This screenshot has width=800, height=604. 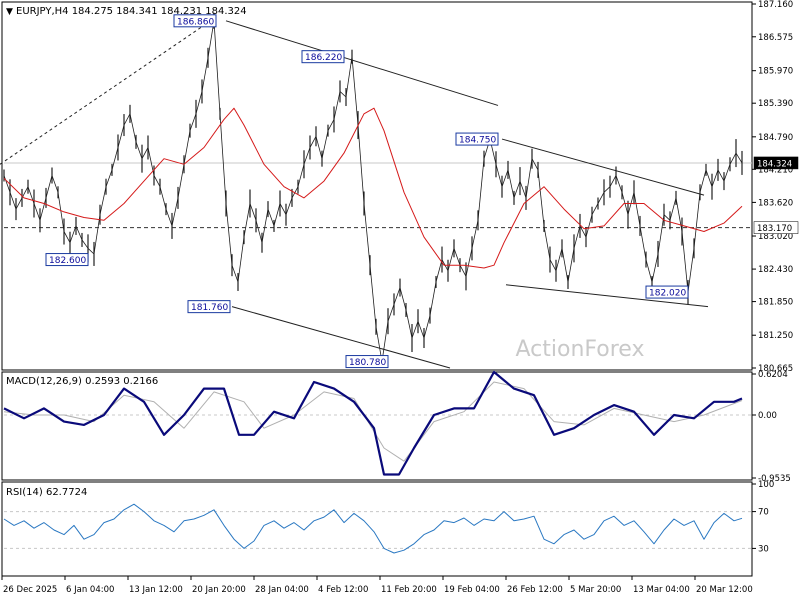 I want to click on x-tick-label: 20 Jan 20:00, so click(x=219, y=590).